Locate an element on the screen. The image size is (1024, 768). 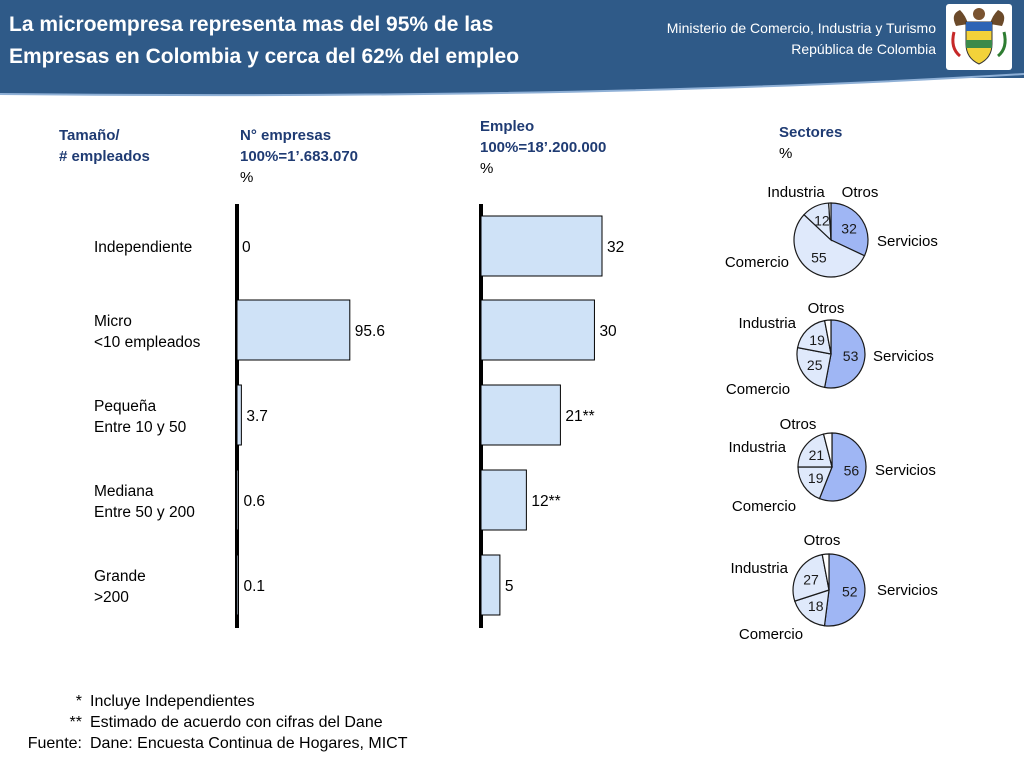
source-text: Dane: Encuesta Continua de Hogares, MICT is located at coordinates (249, 743).